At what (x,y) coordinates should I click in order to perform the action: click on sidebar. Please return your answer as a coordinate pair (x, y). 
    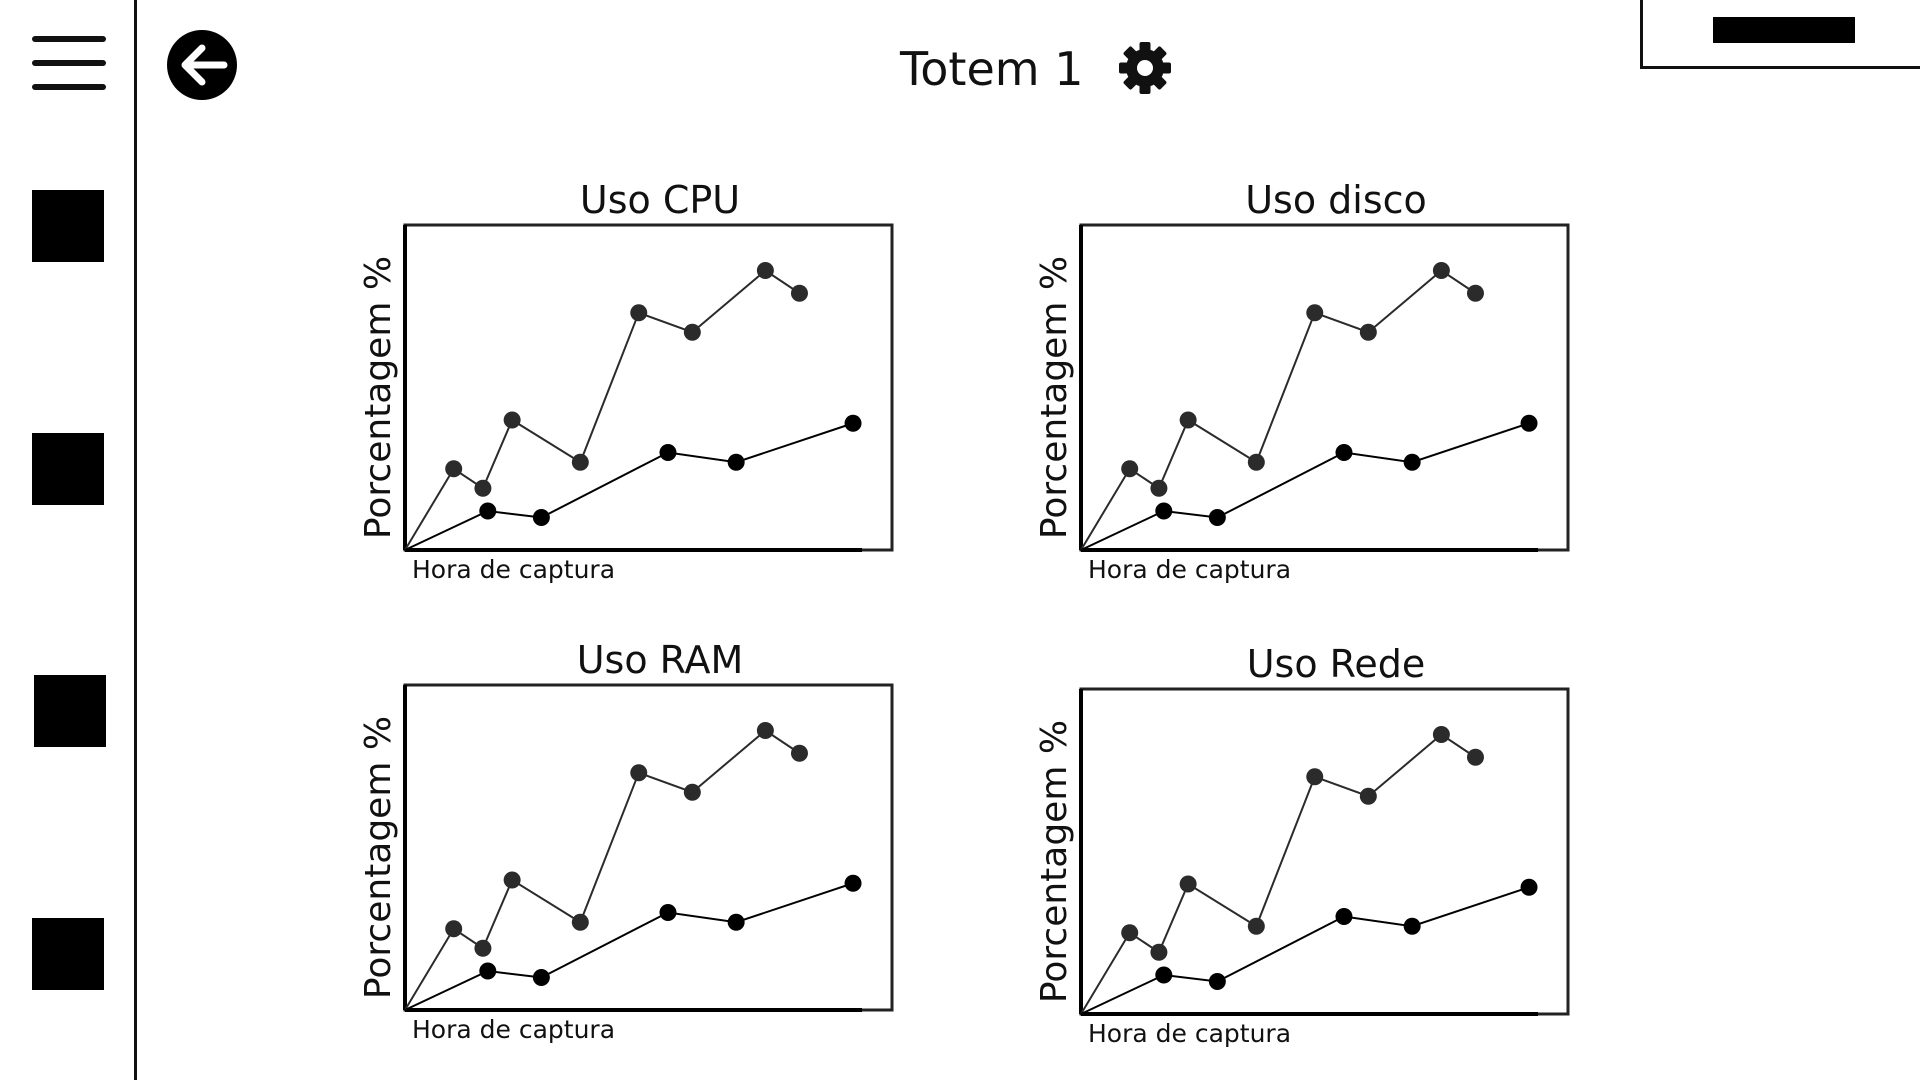
    Looking at the image, I should click on (69, 540).